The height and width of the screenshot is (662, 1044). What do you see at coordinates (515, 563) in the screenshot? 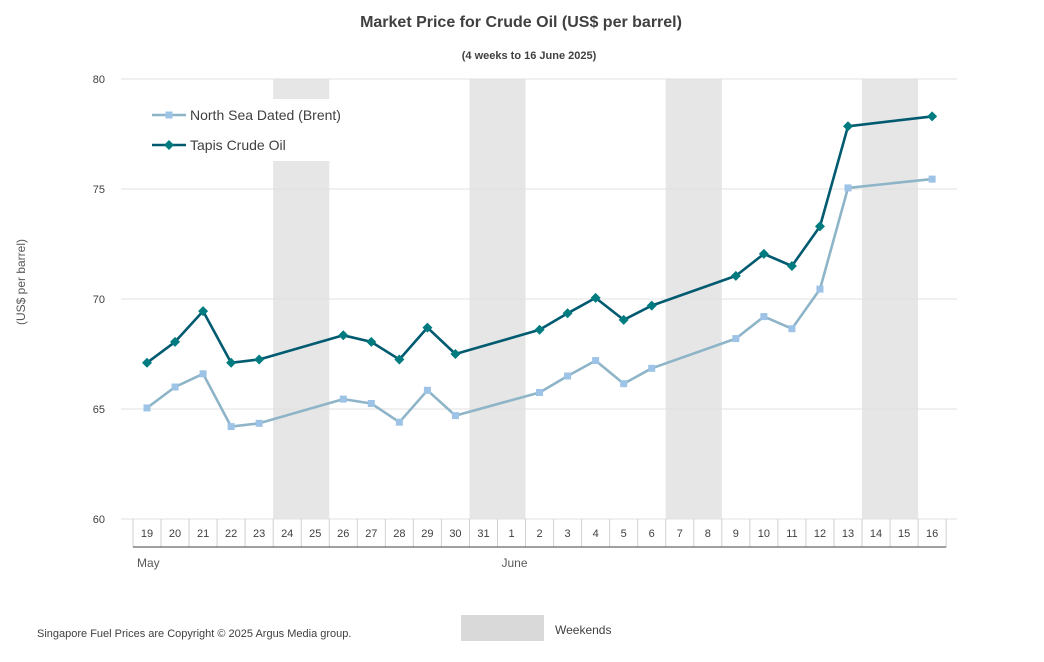
I see `month-label: June` at bounding box center [515, 563].